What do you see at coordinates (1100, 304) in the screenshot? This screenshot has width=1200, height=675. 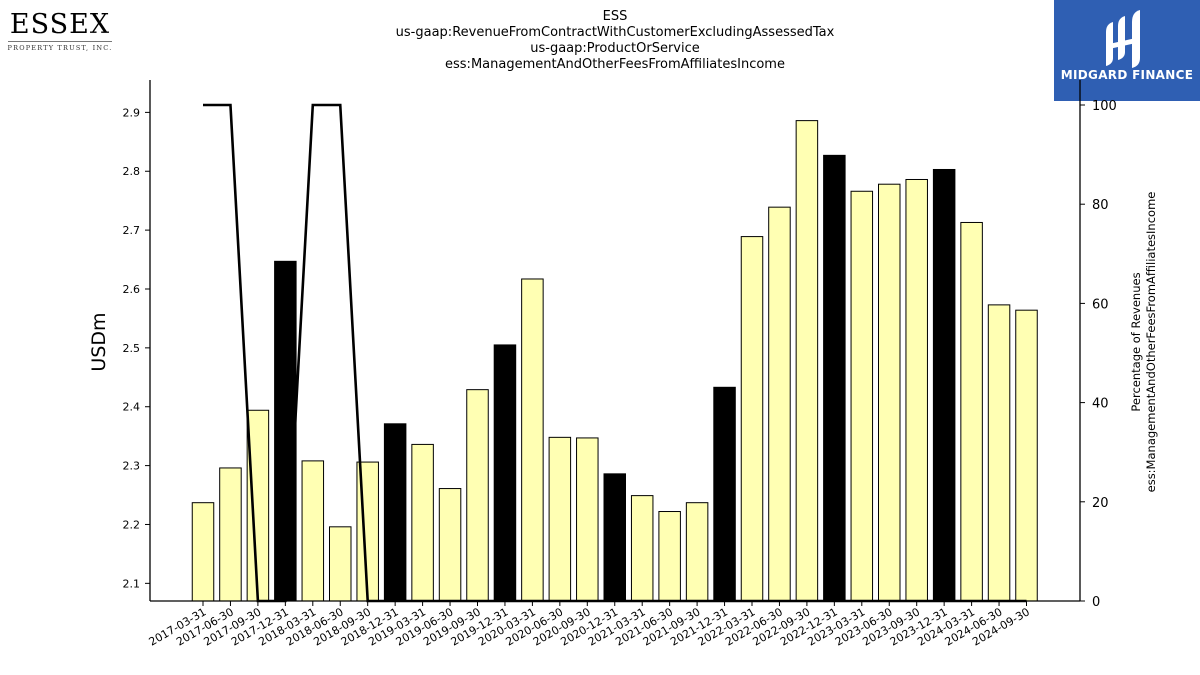 I see `y2-tick-label: 60` at bounding box center [1100, 304].